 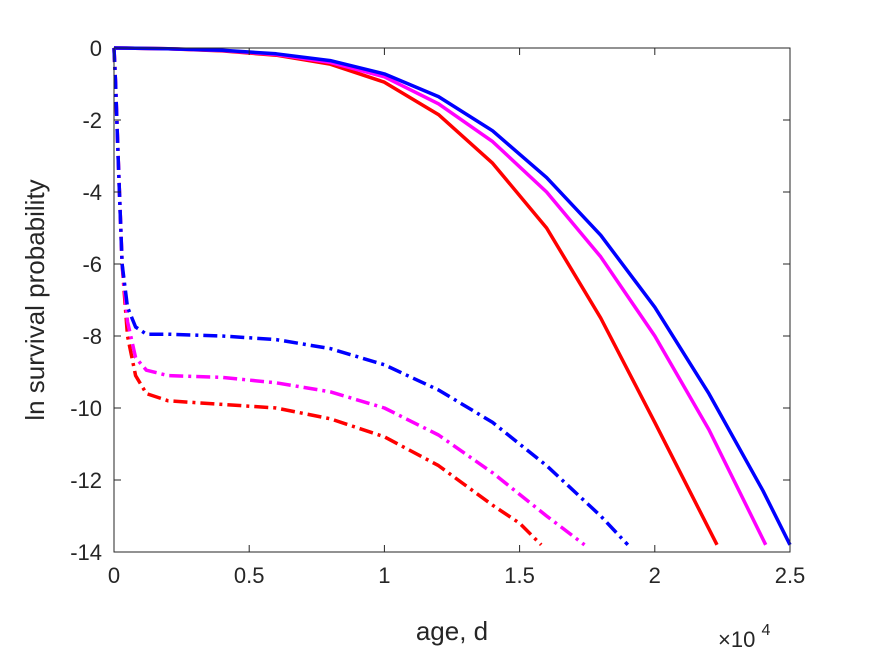 What do you see at coordinates (92, 192) in the screenshot?
I see `y-tick-label: -4` at bounding box center [92, 192].